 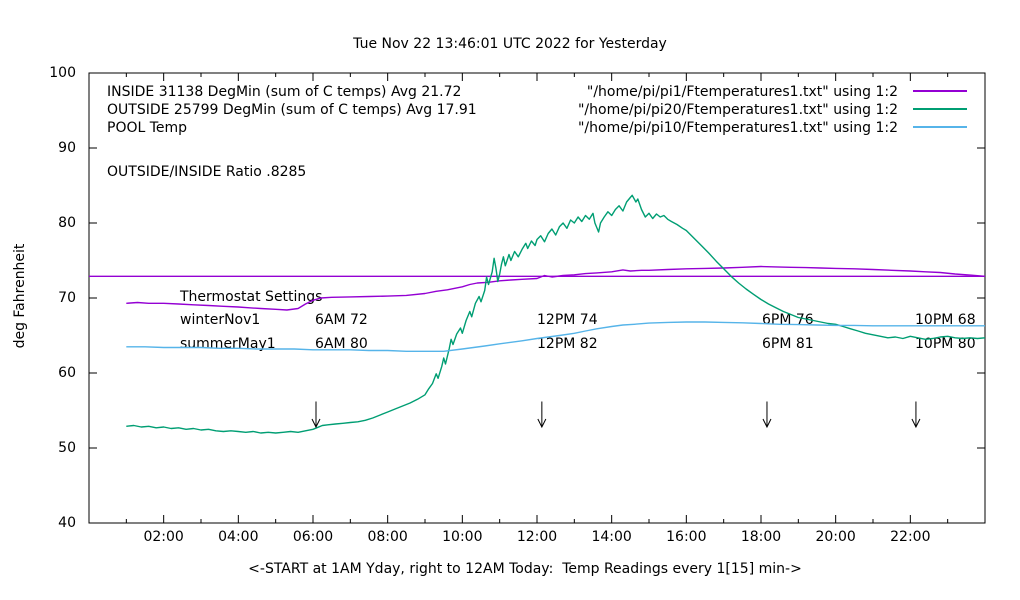 What do you see at coordinates (67, 298) in the screenshot?
I see `y-tick-label: 70` at bounding box center [67, 298].